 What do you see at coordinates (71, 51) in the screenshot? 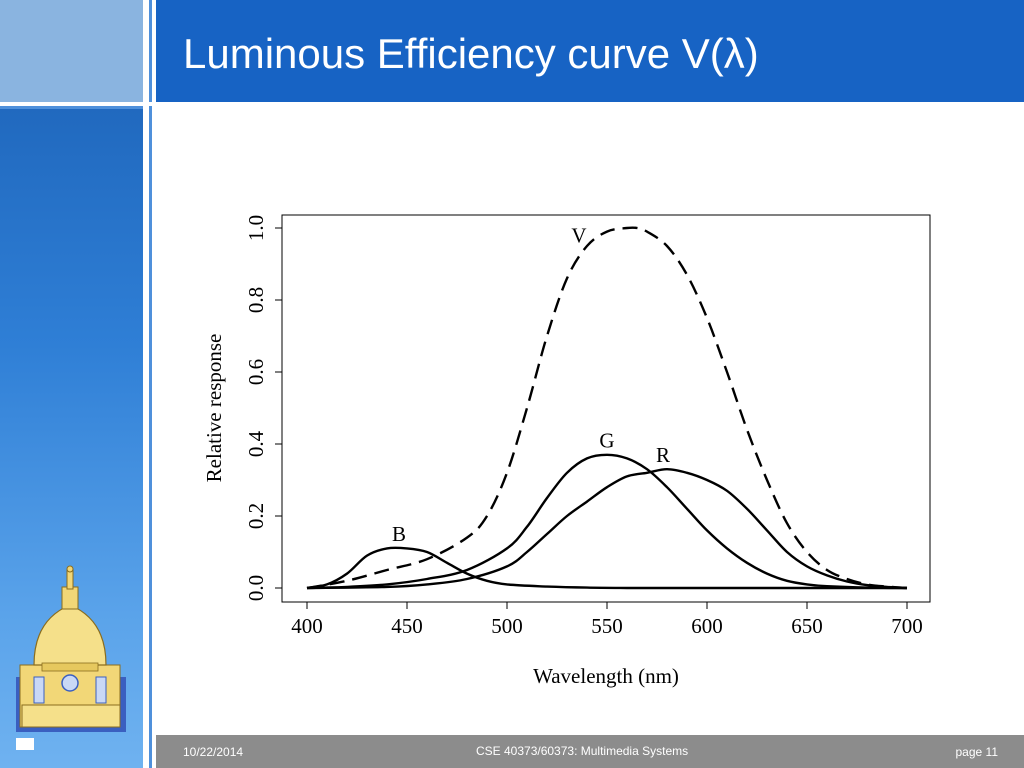
I see `left-top-block` at bounding box center [71, 51].